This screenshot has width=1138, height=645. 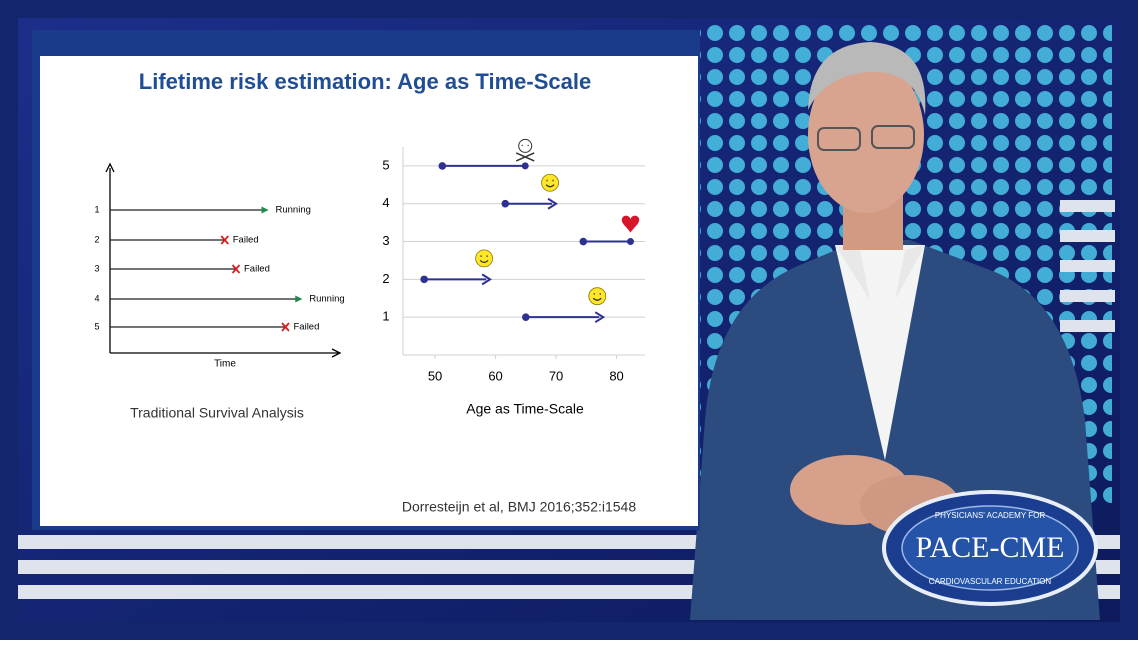 I want to click on y-tick-label: 3, so click(x=385, y=240).